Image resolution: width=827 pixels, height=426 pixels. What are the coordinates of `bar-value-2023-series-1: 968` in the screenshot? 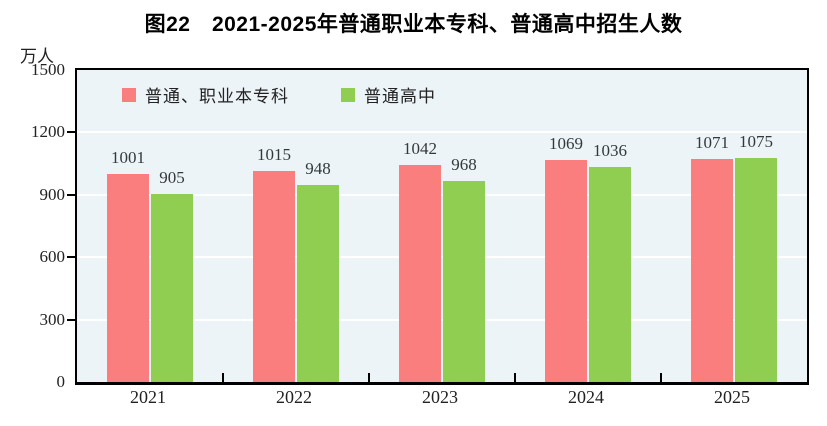 It's located at (464, 164).